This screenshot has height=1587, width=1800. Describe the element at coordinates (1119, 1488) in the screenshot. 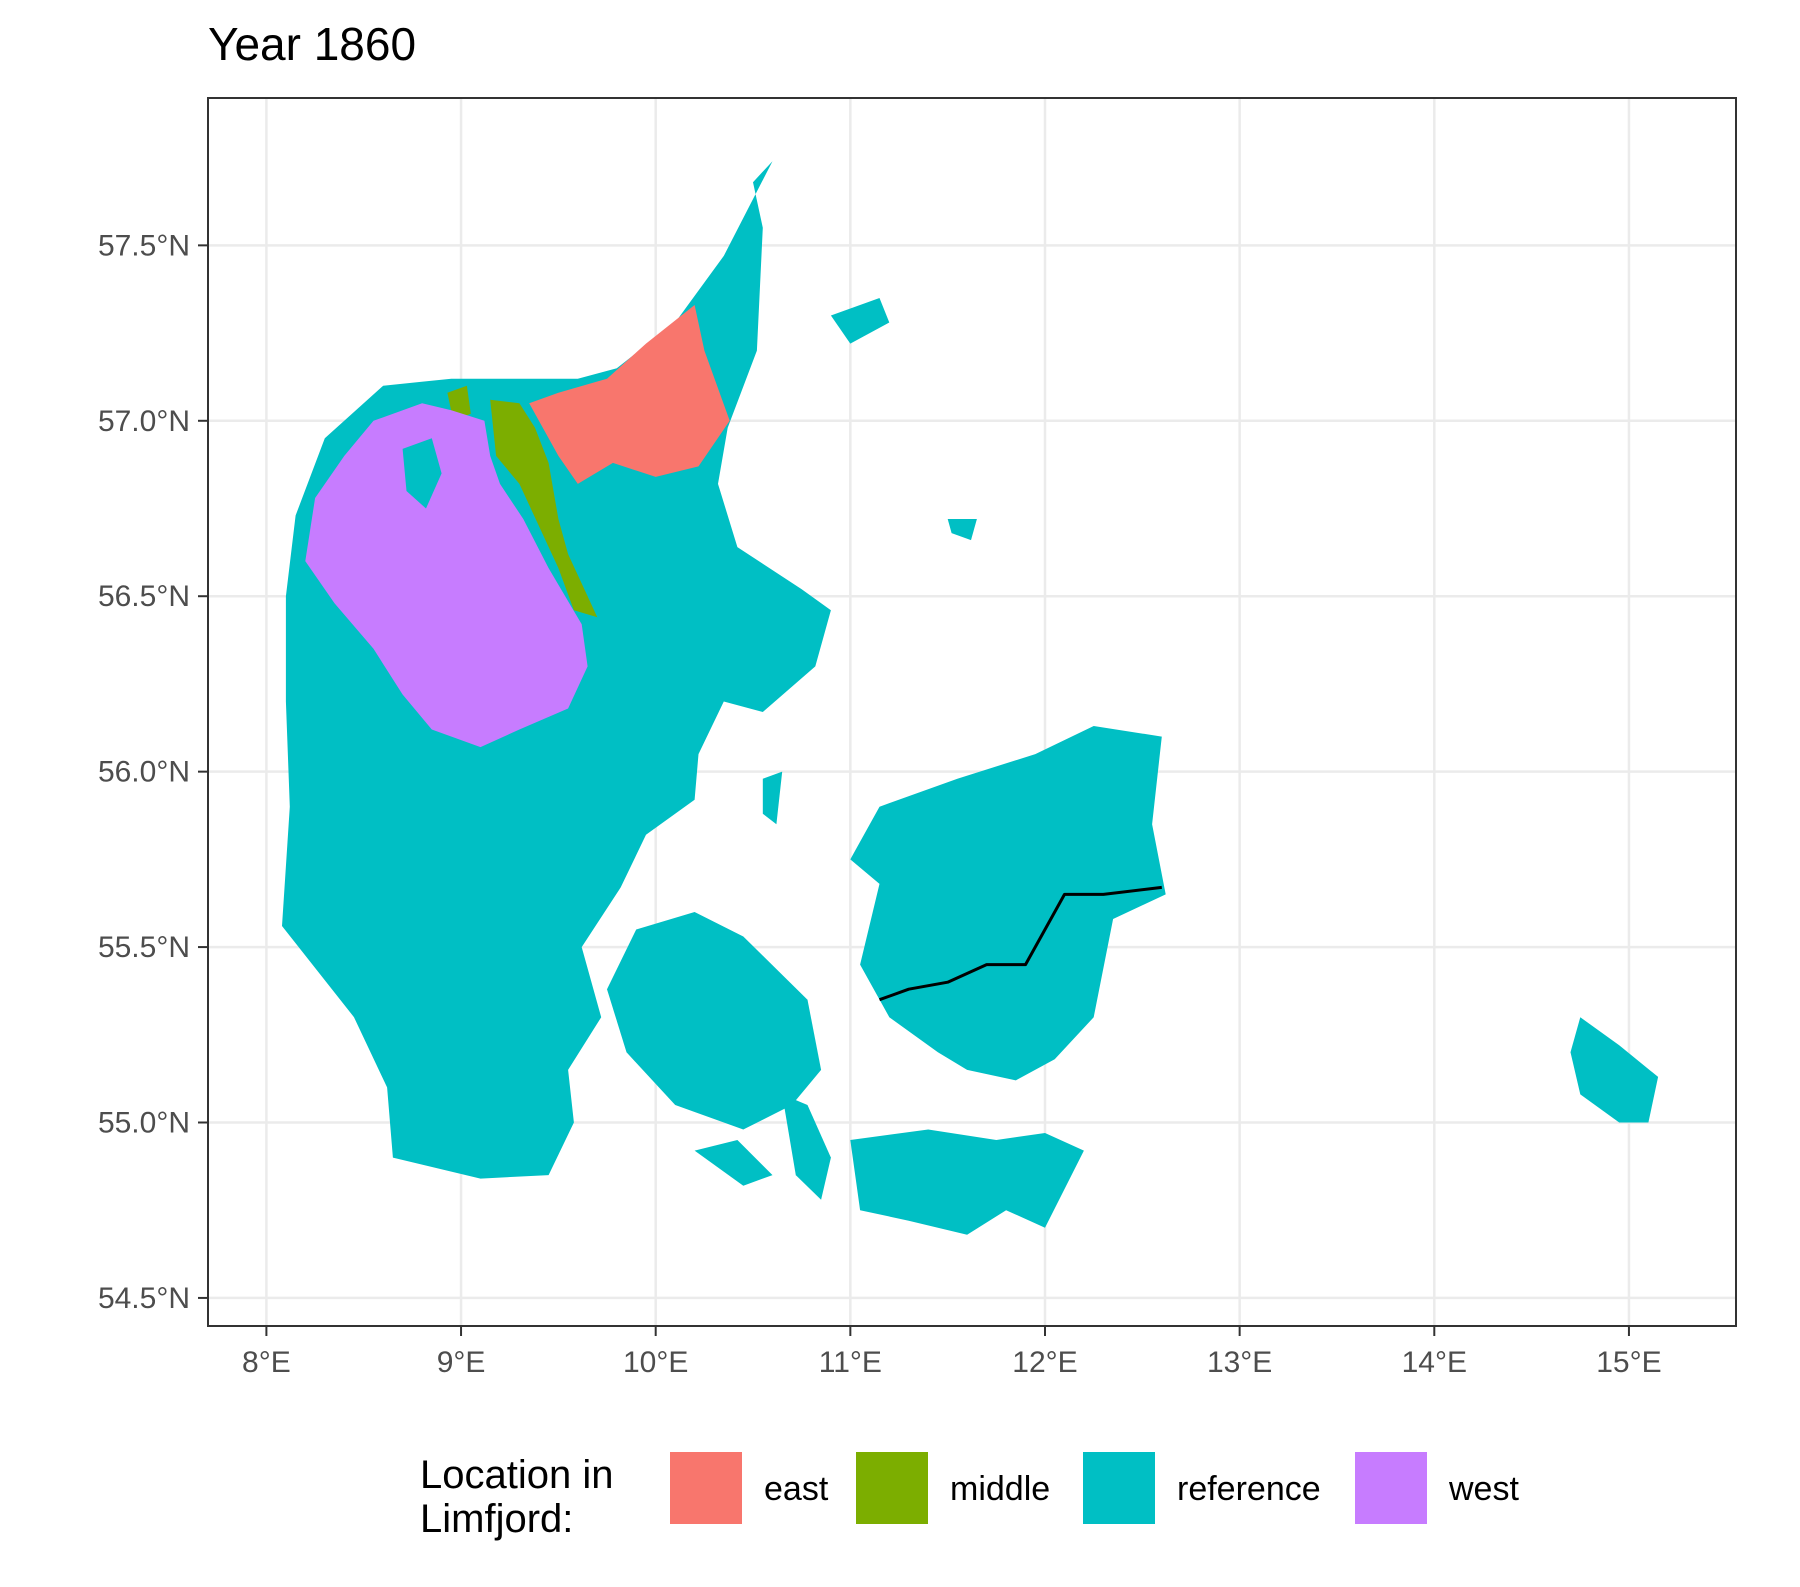

I see `legend-key-reference` at that location.